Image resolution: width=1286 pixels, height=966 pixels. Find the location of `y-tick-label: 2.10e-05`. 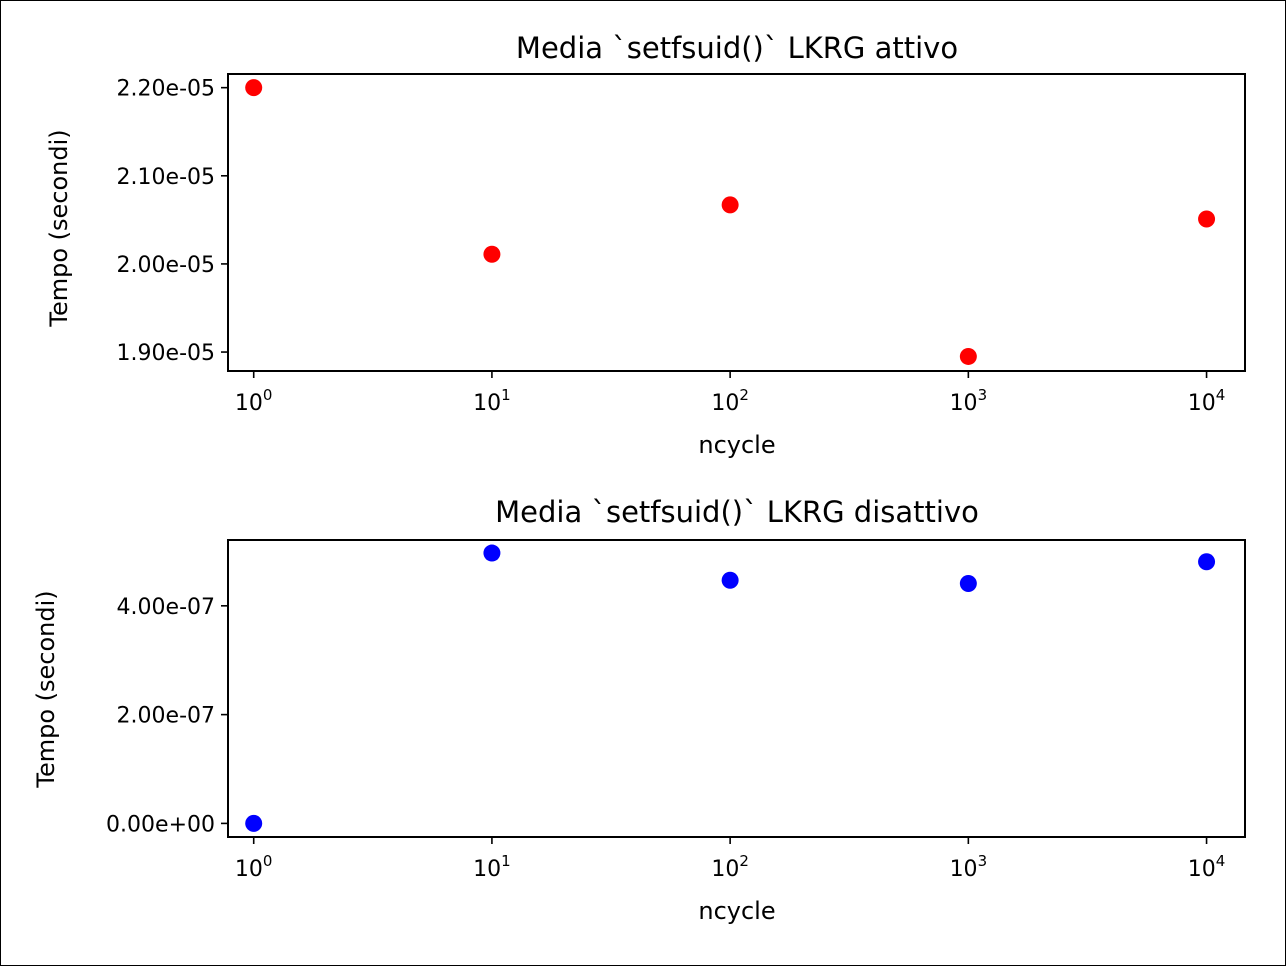

y-tick-label: 2.10e-05 is located at coordinates (166, 177).